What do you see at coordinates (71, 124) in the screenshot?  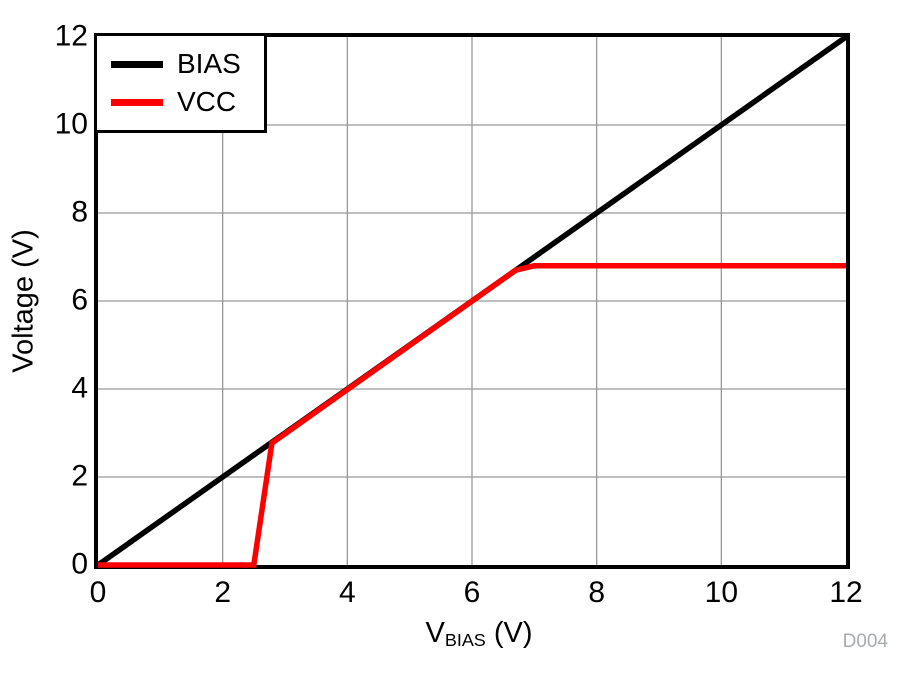 I see `y-tick-label: 10` at bounding box center [71, 124].